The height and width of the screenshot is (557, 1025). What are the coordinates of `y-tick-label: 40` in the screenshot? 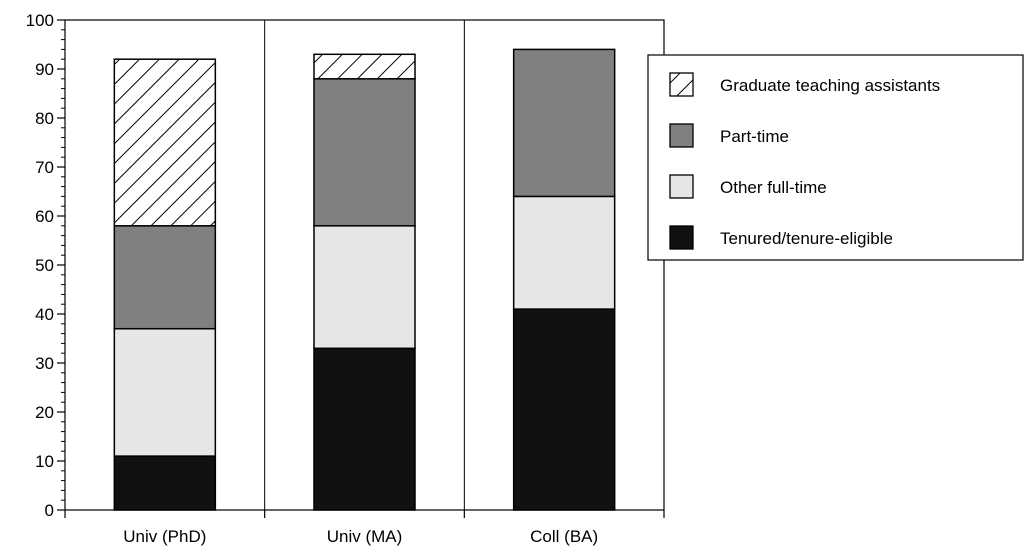 It's located at (44, 314).